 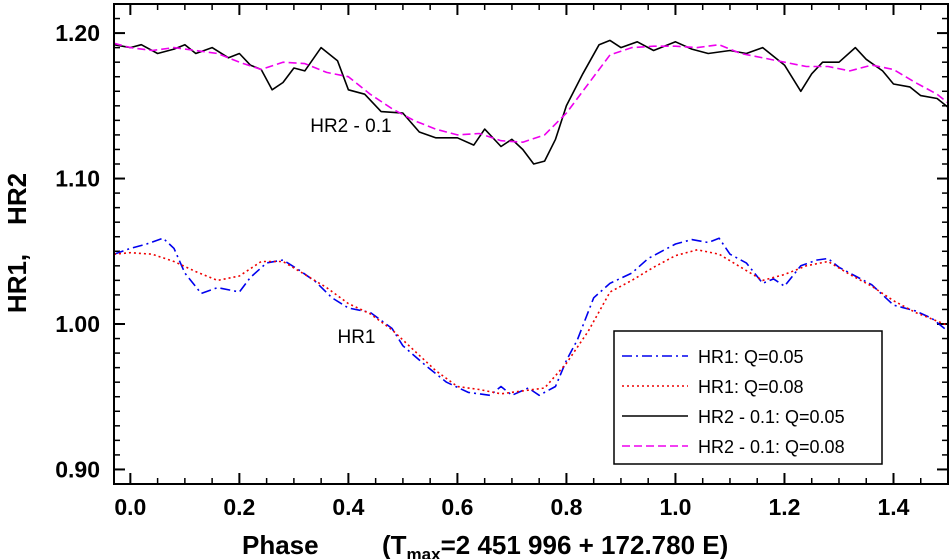 What do you see at coordinates (17, 243) in the screenshot?
I see `y-axis-label: HR1, HR2` at bounding box center [17, 243].